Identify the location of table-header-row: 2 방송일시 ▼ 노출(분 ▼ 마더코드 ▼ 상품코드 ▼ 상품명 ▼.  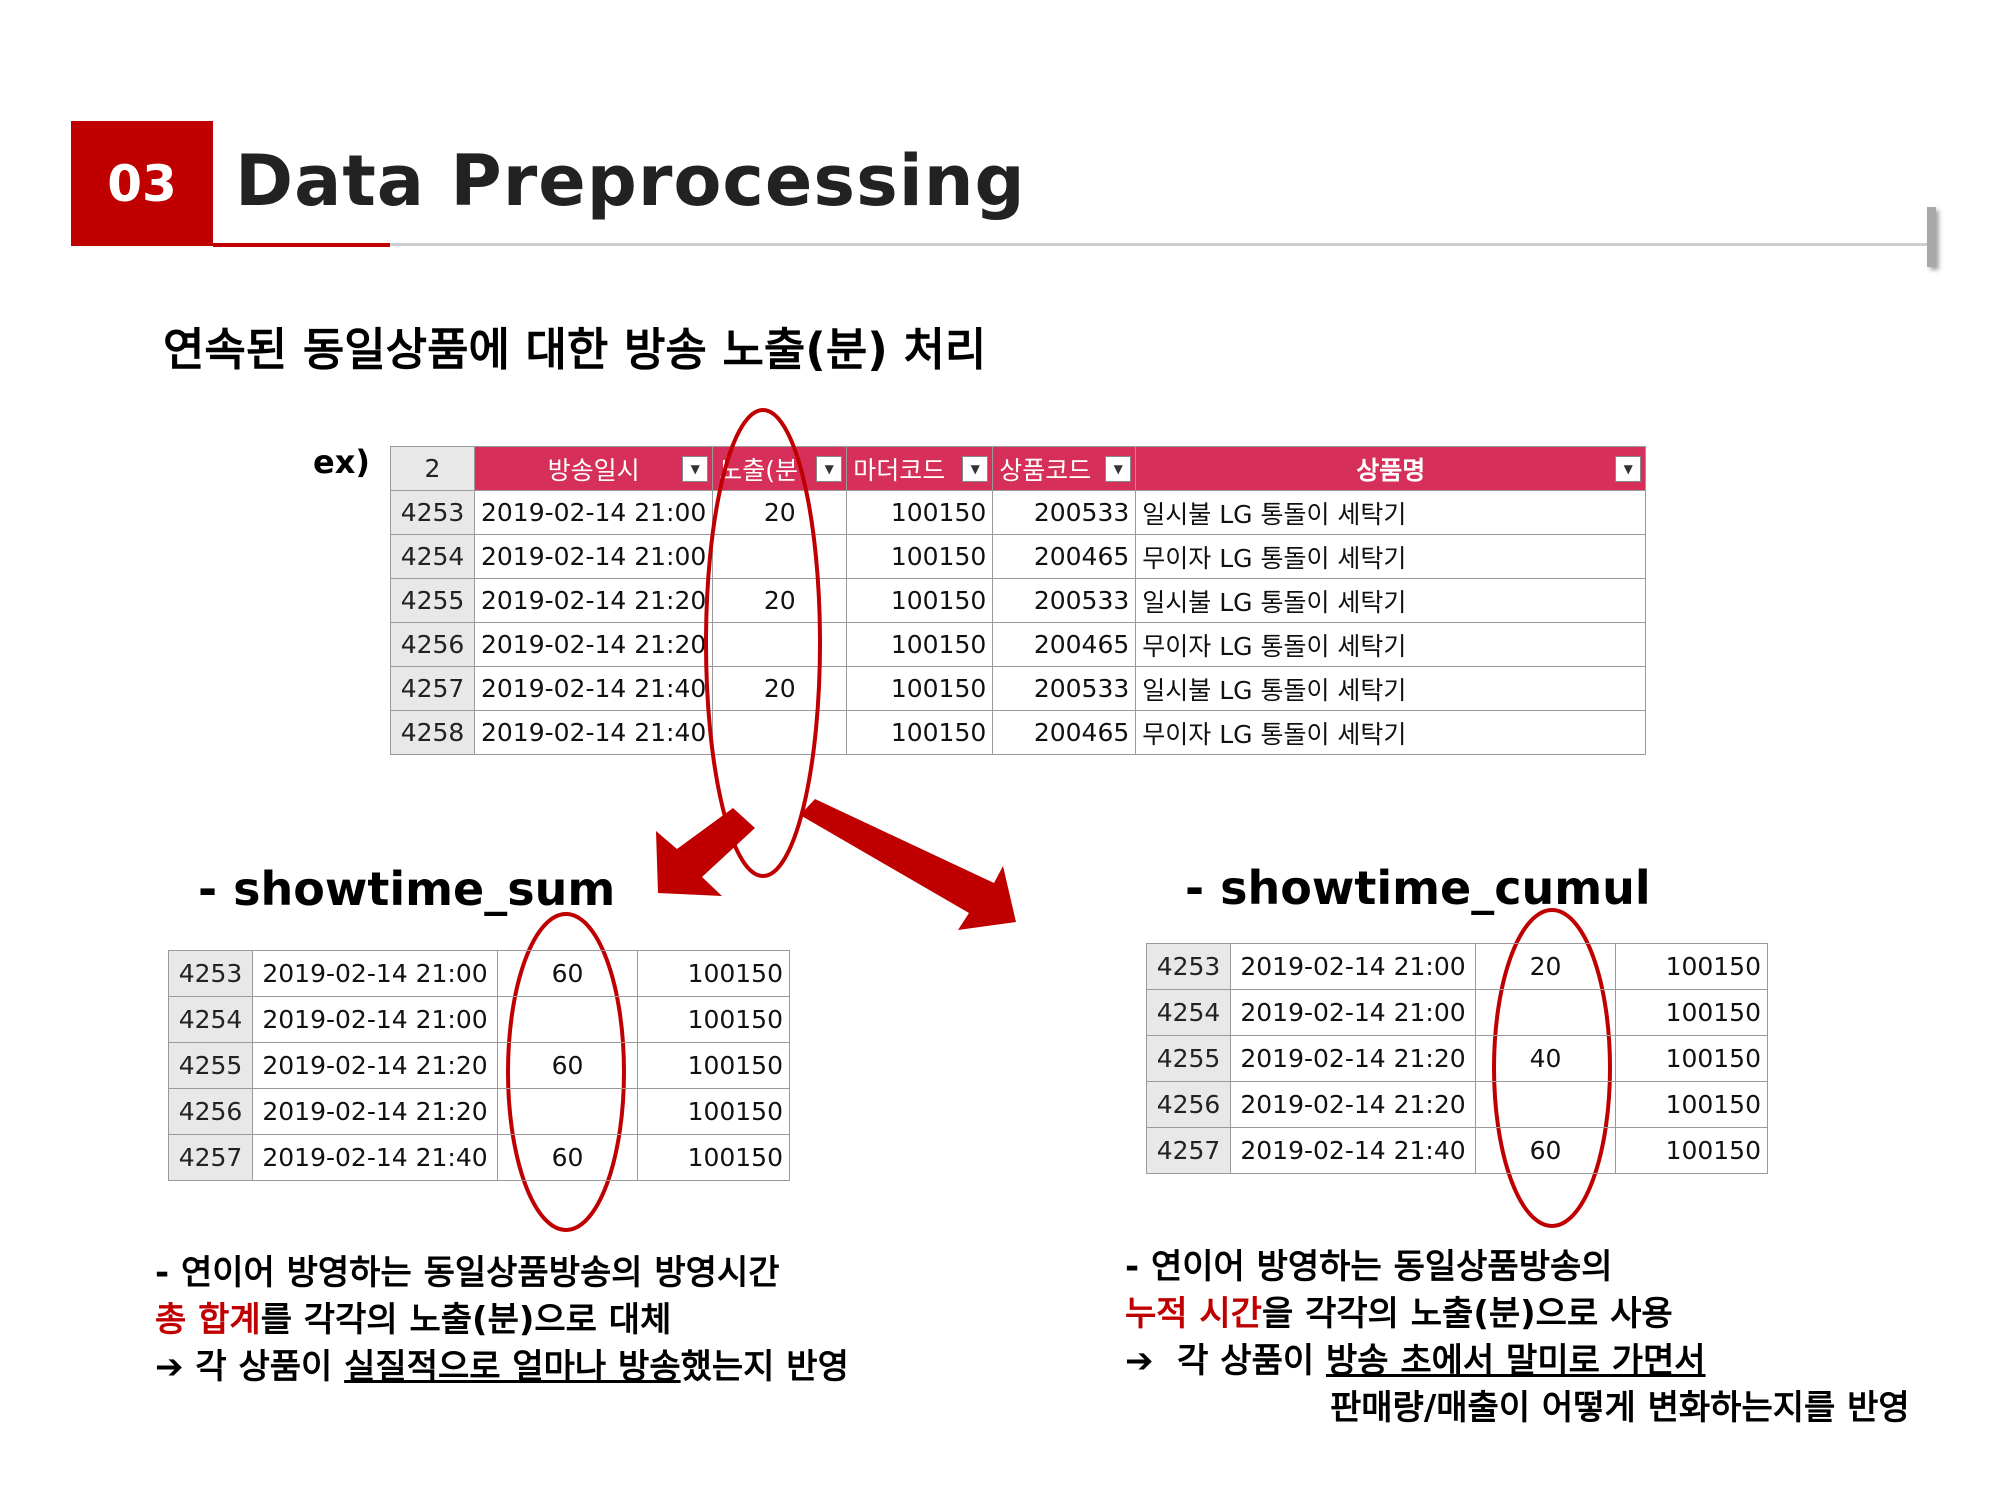
(1018, 468).